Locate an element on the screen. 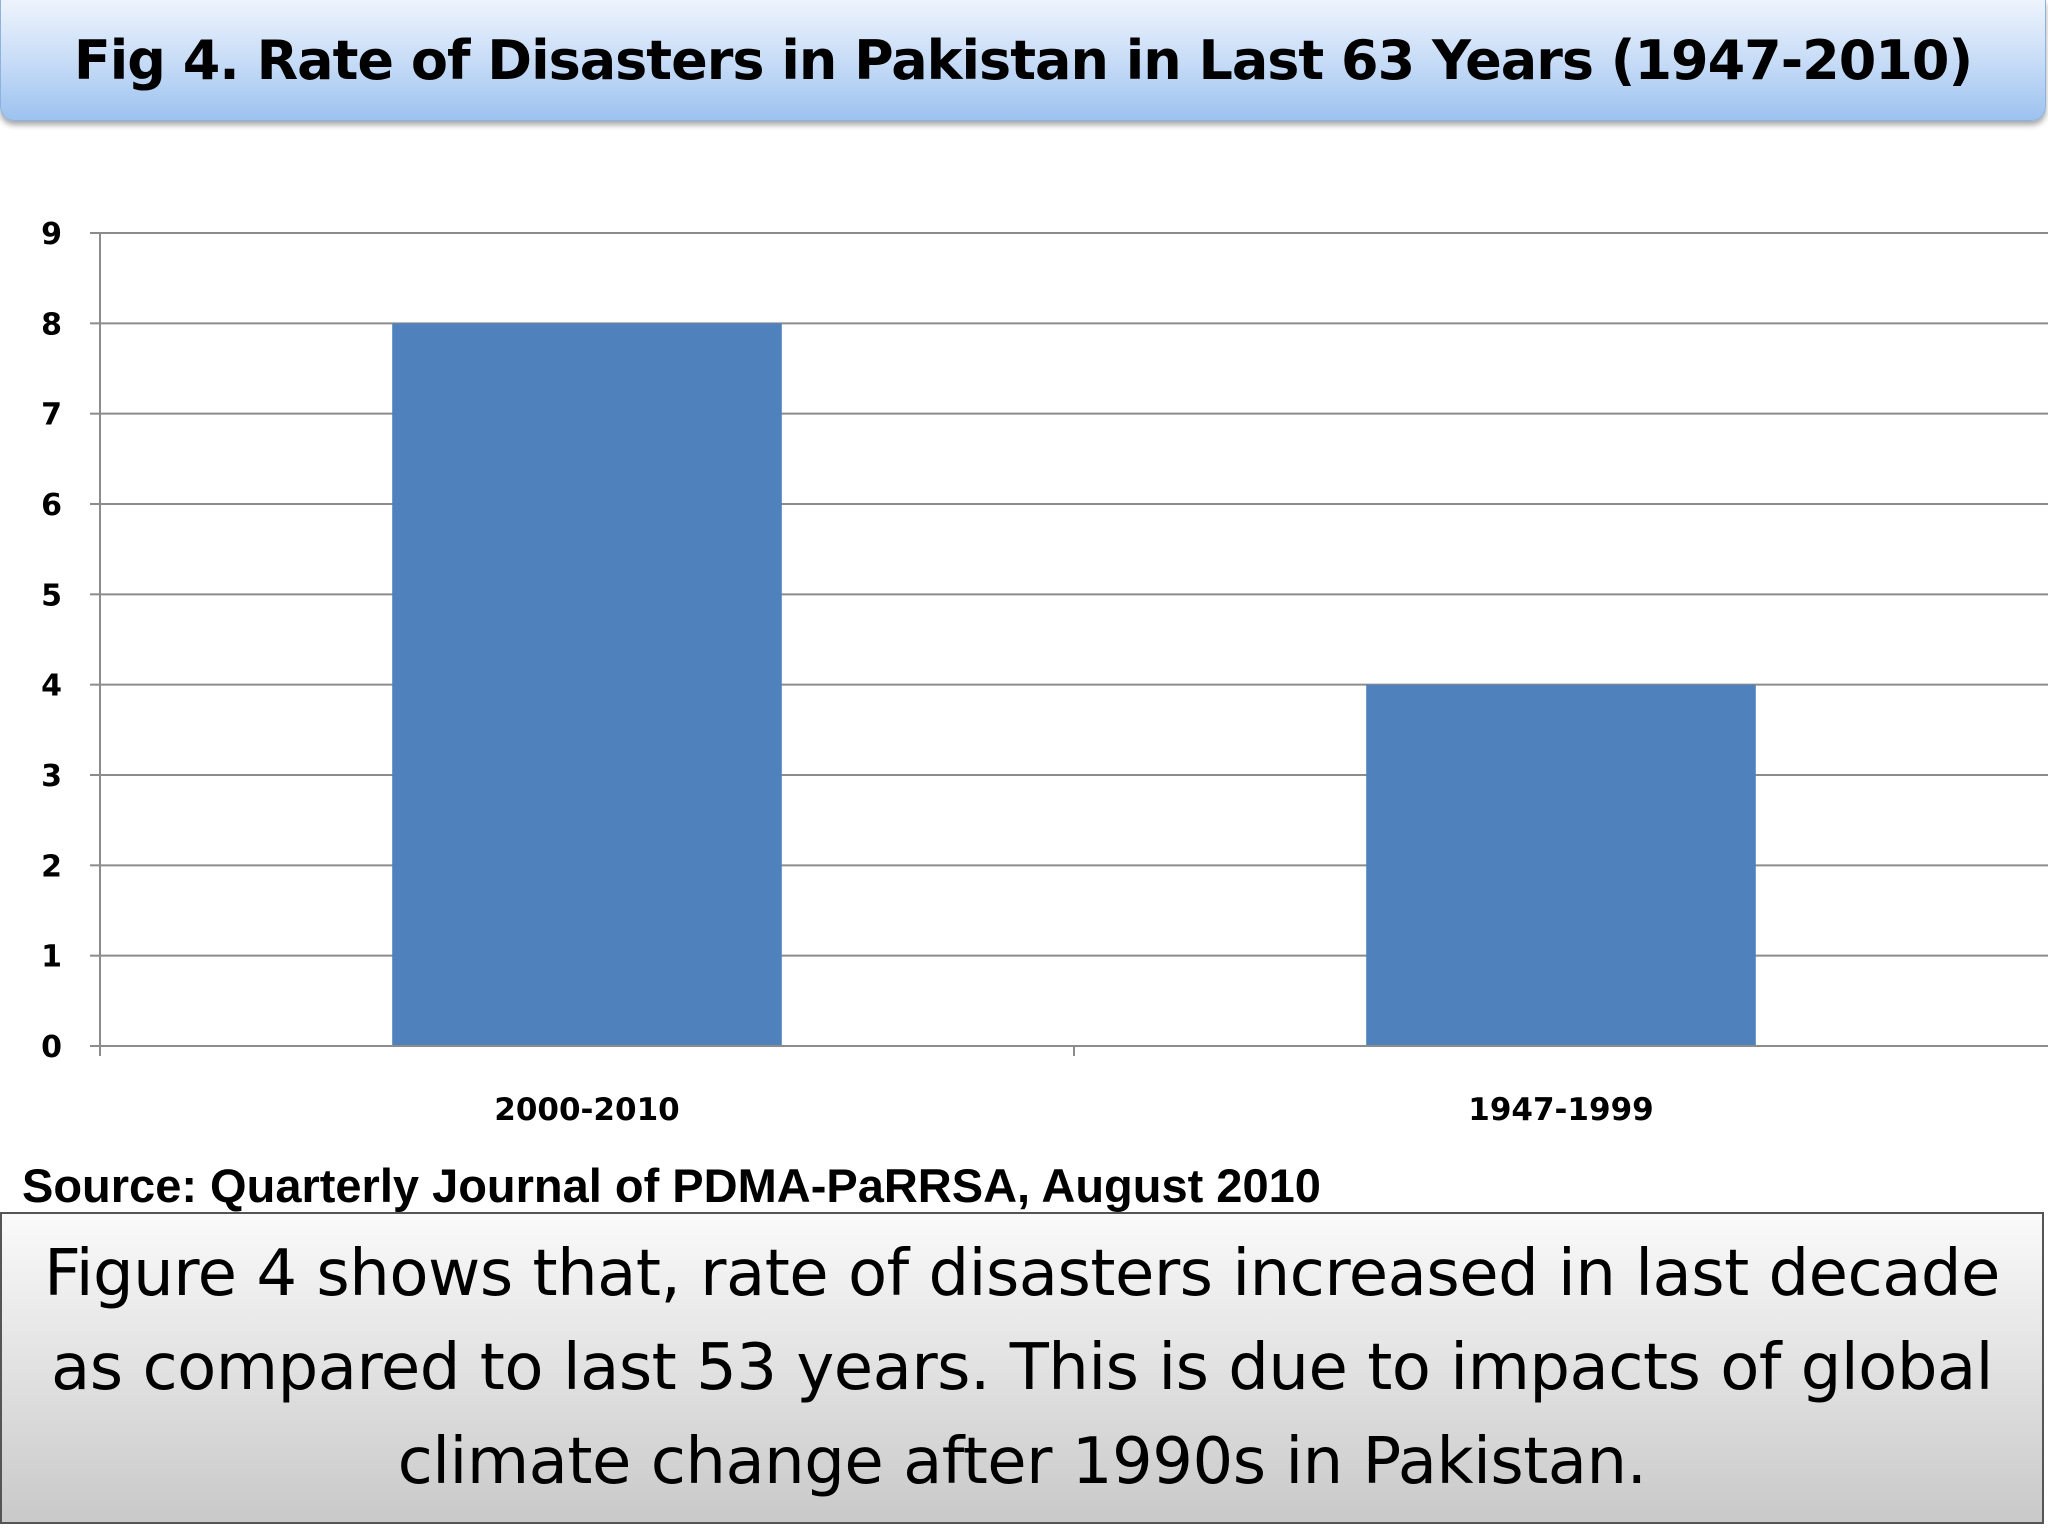 This screenshot has height=1536, width=2048. y-tick-label: 5 is located at coordinates (51, 595).